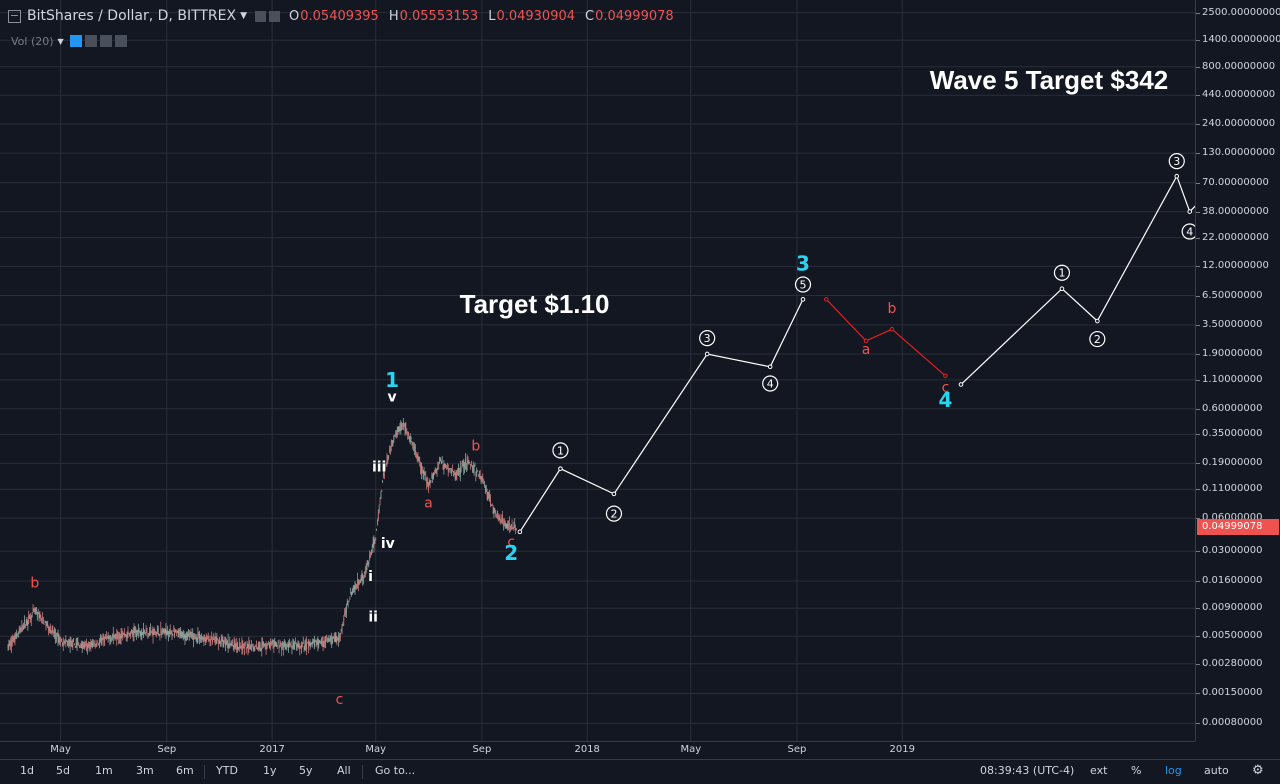 This screenshot has width=1280, height=784. I want to click on close-icon, so click(120, 41).